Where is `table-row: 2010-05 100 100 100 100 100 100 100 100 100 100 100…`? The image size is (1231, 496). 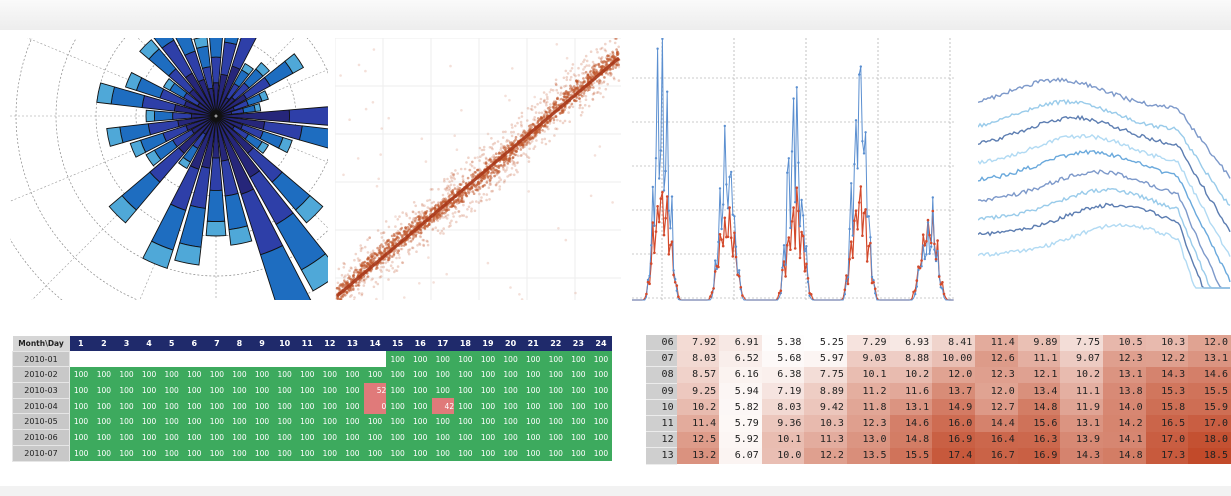
table-row: 2010-05 100 100 100 100 100 100 100 100 100 100 100… is located at coordinates (312, 422).